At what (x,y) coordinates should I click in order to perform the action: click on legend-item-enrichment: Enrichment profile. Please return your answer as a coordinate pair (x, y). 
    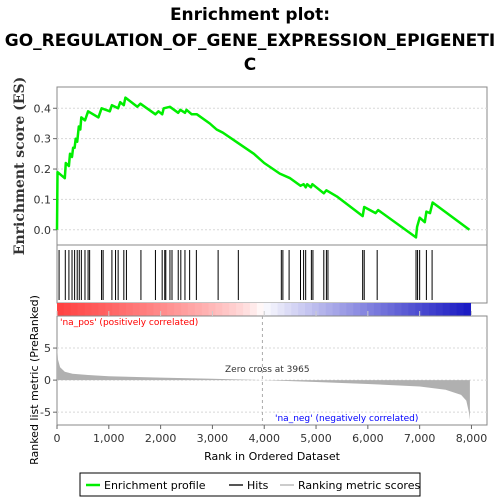
    Looking at the image, I should click on (146, 485).